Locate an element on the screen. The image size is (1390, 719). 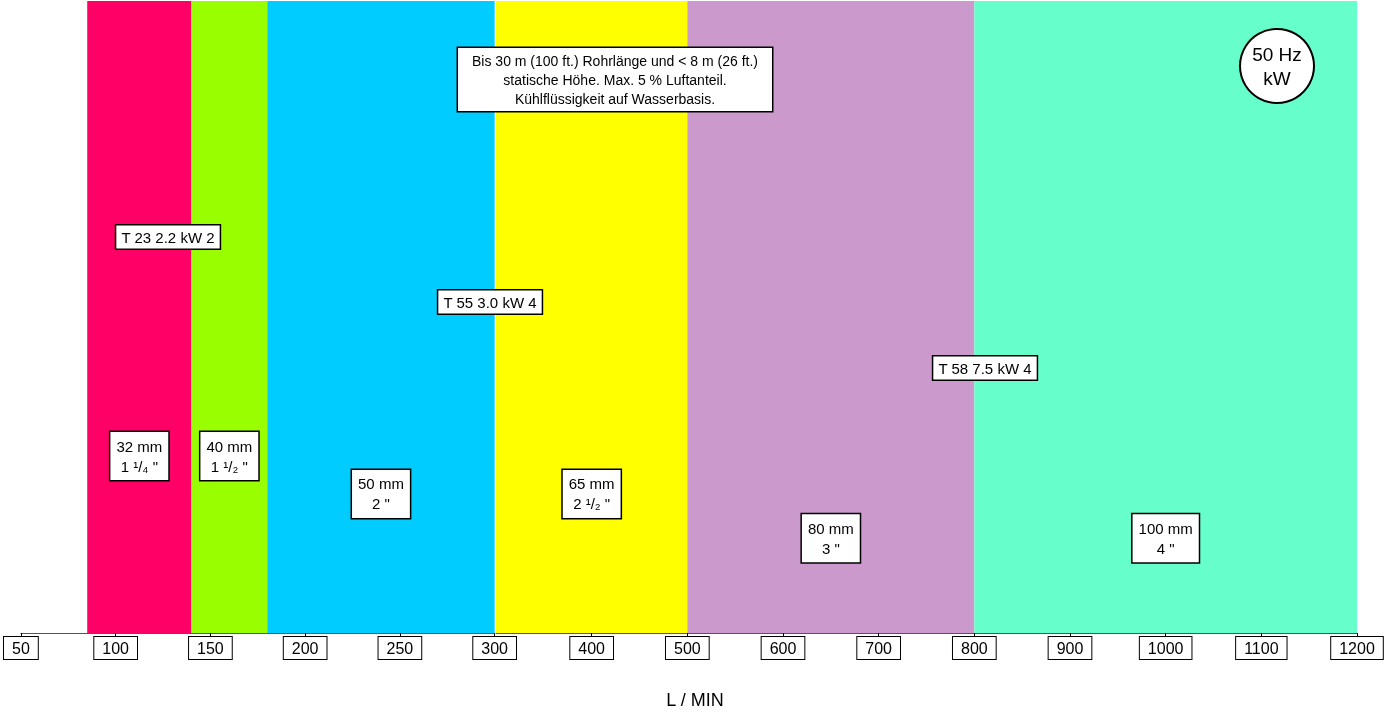
x-tick-label: 900 is located at coordinates (1070, 648).